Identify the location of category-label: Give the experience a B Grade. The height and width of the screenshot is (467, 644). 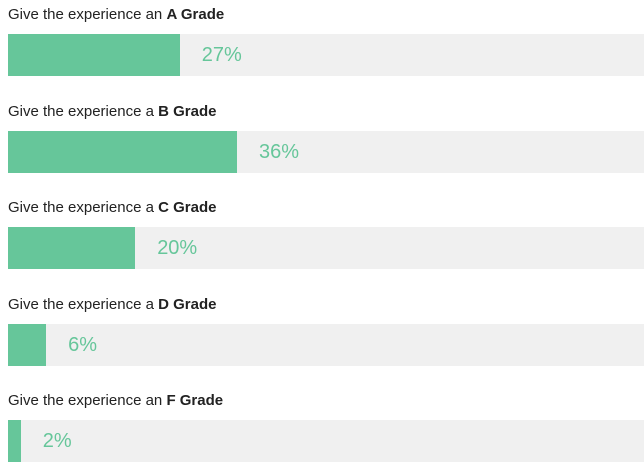
(112, 111).